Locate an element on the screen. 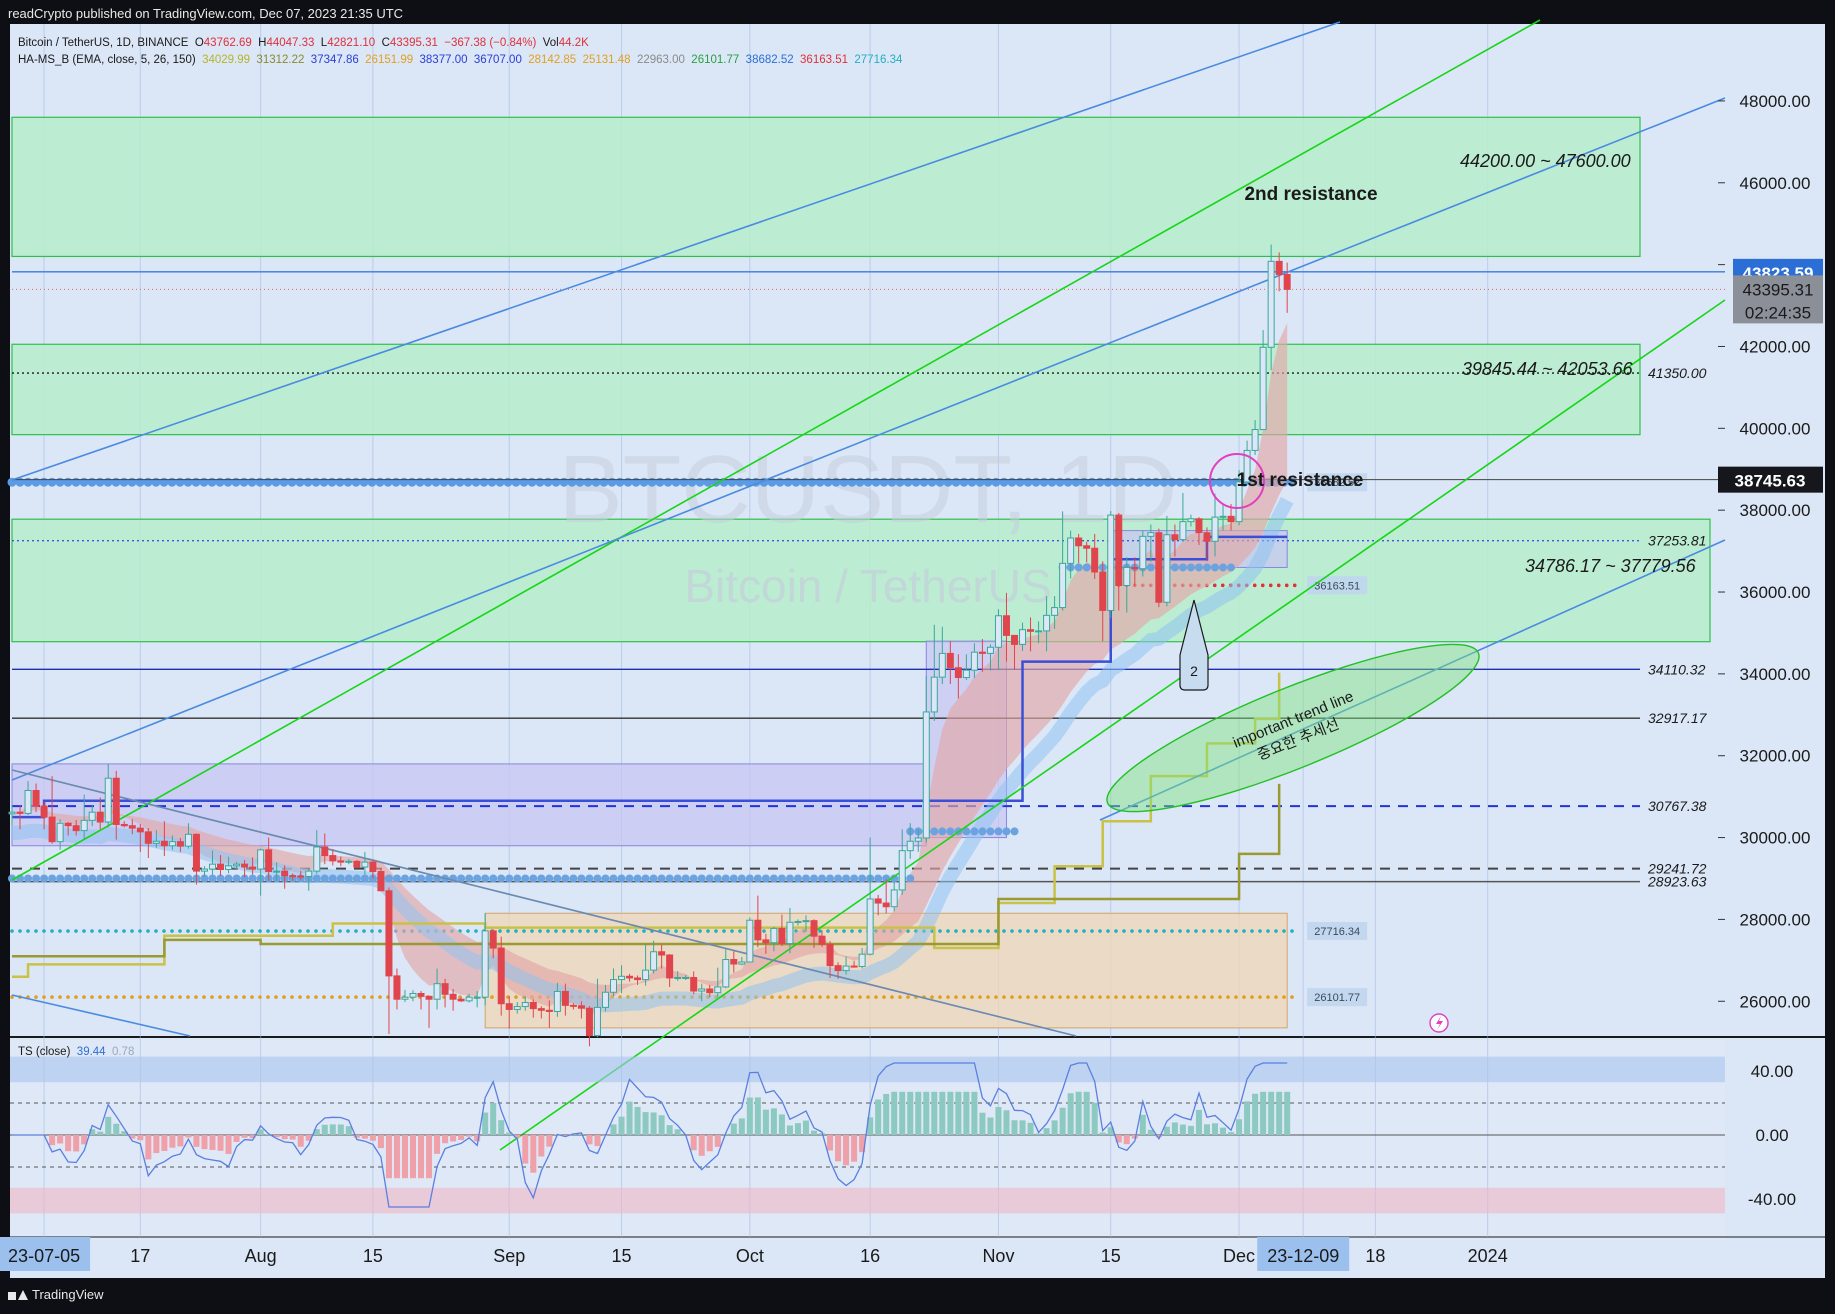 Image resolution: width=1835 pixels, height=1314 pixels. time-tick-label: 17 is located at coordinates (140, 1256).